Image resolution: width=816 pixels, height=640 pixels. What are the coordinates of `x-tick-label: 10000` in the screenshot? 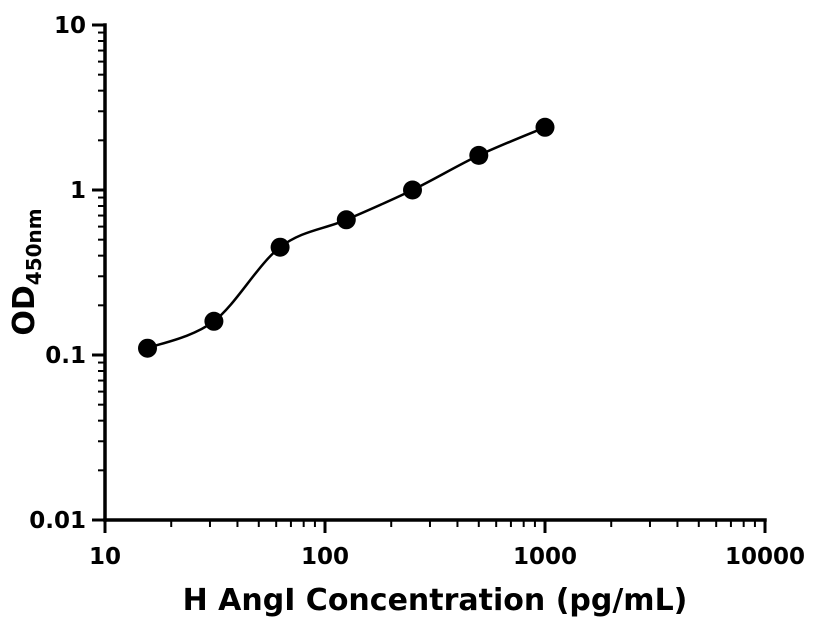 It's located at (765, 557).